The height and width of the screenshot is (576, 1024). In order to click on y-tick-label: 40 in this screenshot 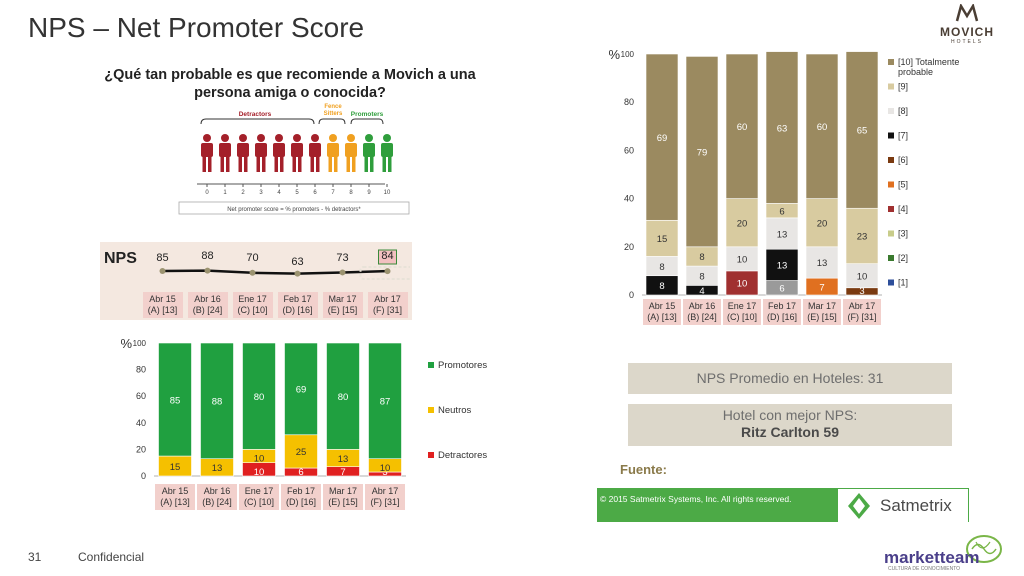, I will do `click(141, 423)`.